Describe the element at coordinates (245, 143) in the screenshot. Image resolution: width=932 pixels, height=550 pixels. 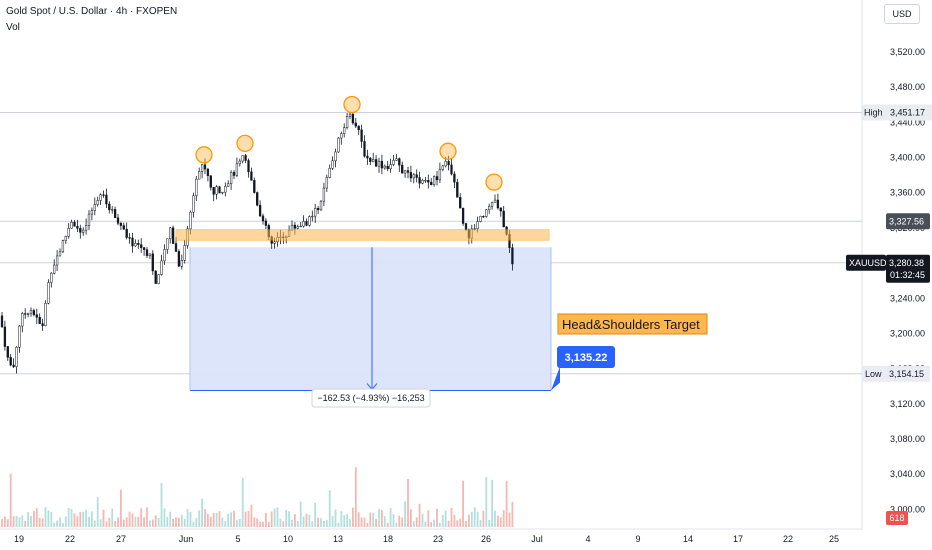
I see `left-shoulder-b-marker` at that location.